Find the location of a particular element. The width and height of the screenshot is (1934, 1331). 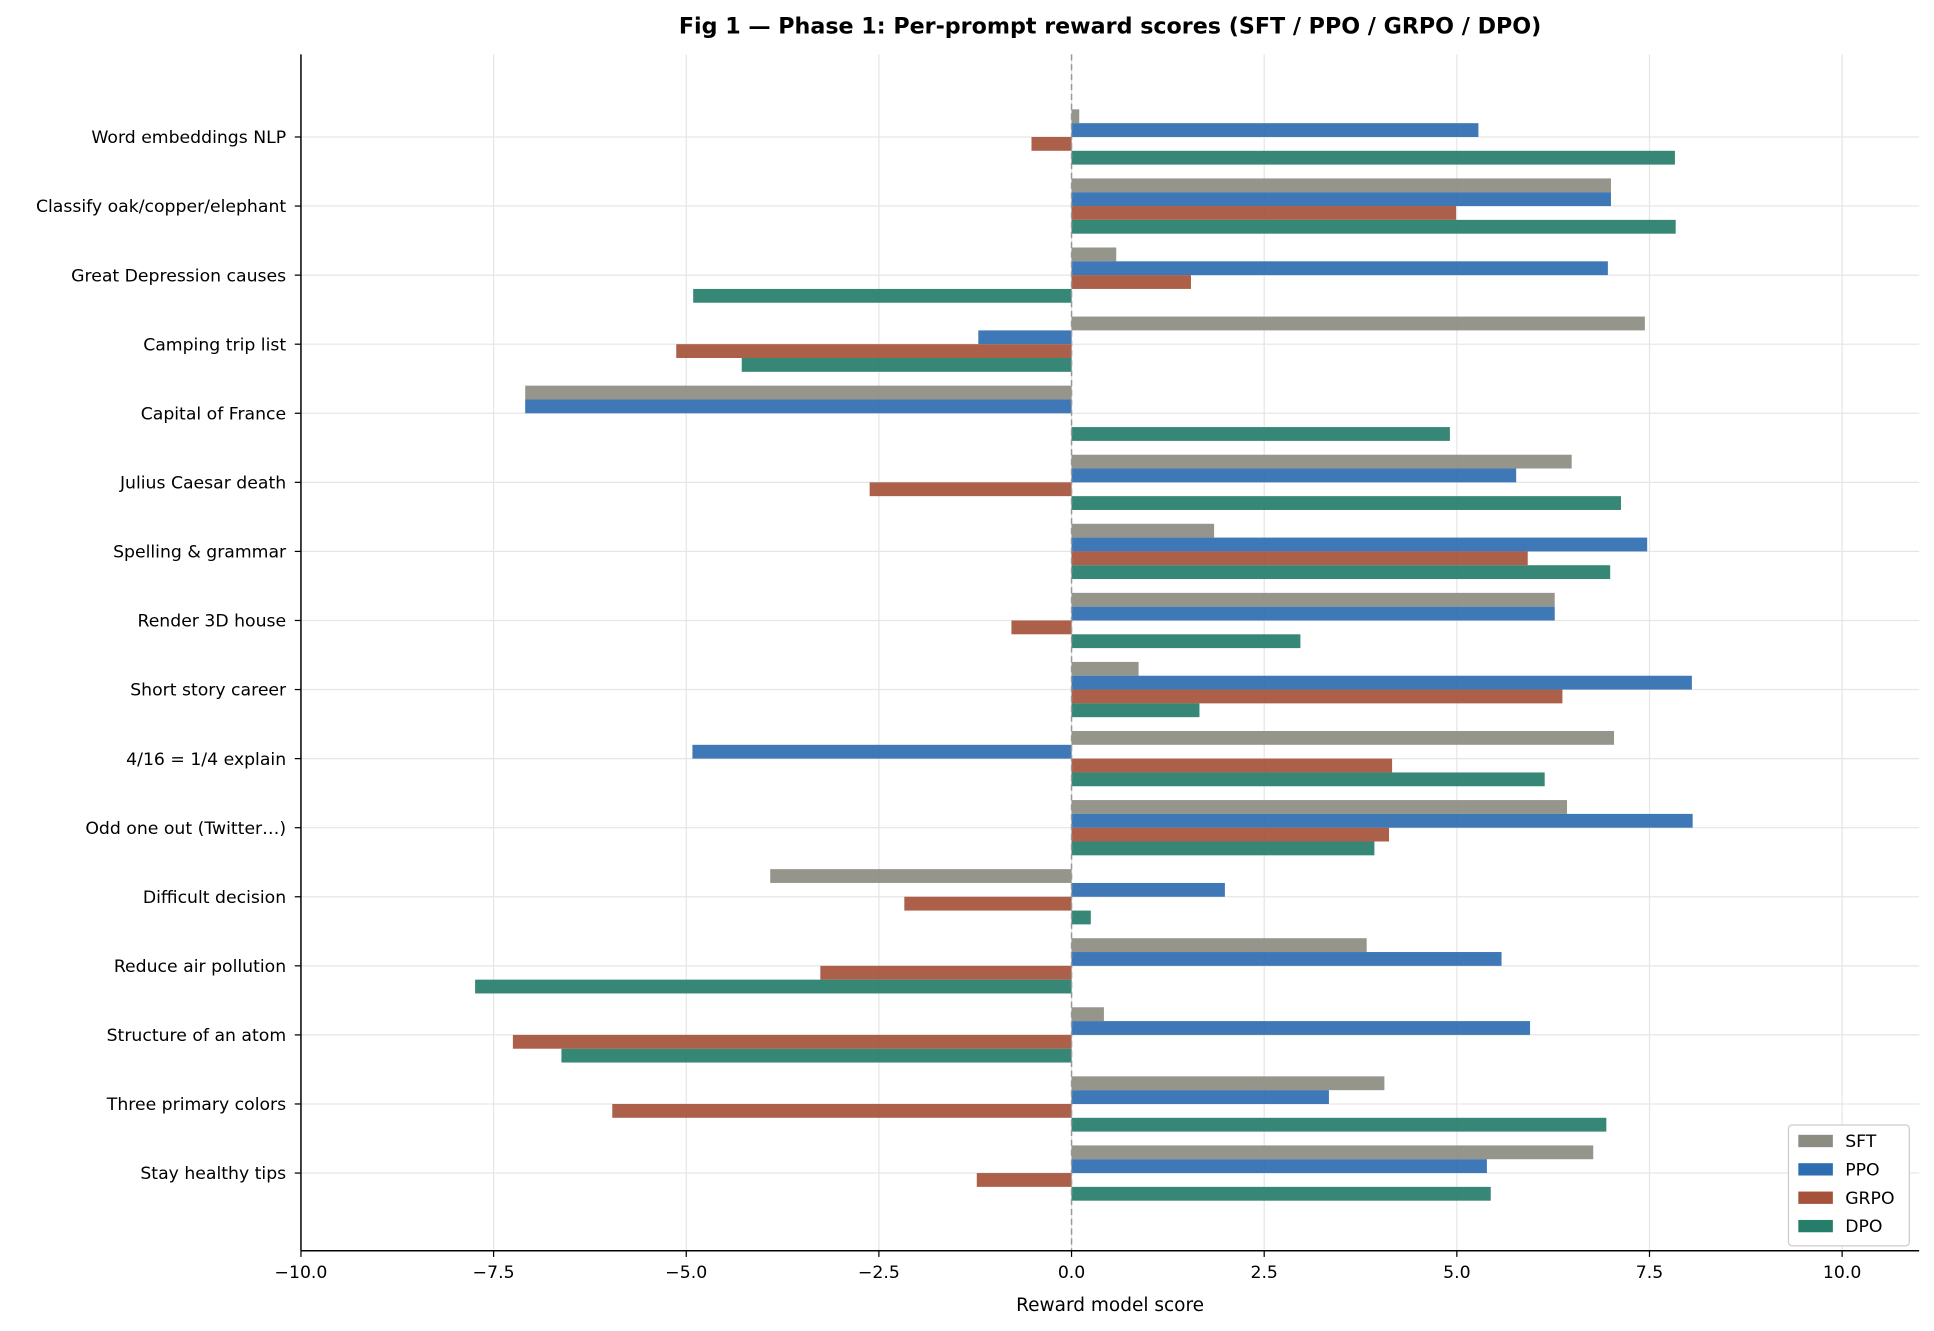

y-tick-label: Render 3D house is located at coordinates (211, 622).